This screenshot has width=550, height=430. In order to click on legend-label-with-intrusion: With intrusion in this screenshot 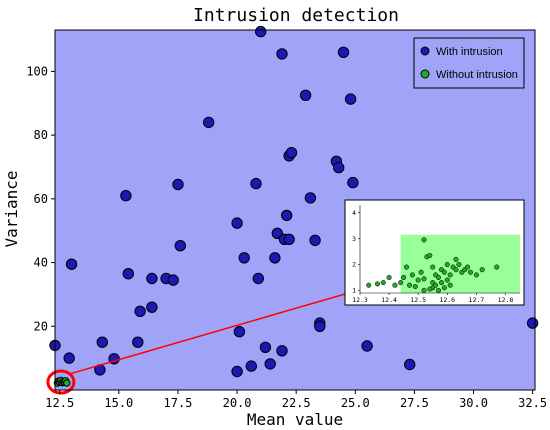, I will do `click(469, 52)`.